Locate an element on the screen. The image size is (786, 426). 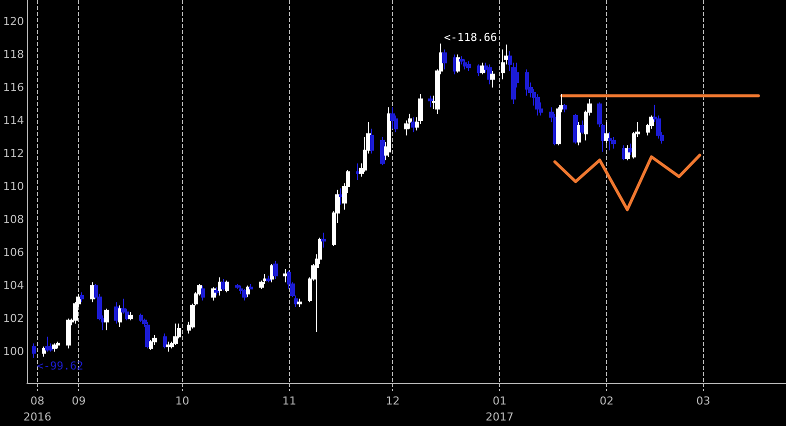
y-tick-label: 116 is located at coordinates (13, 87).